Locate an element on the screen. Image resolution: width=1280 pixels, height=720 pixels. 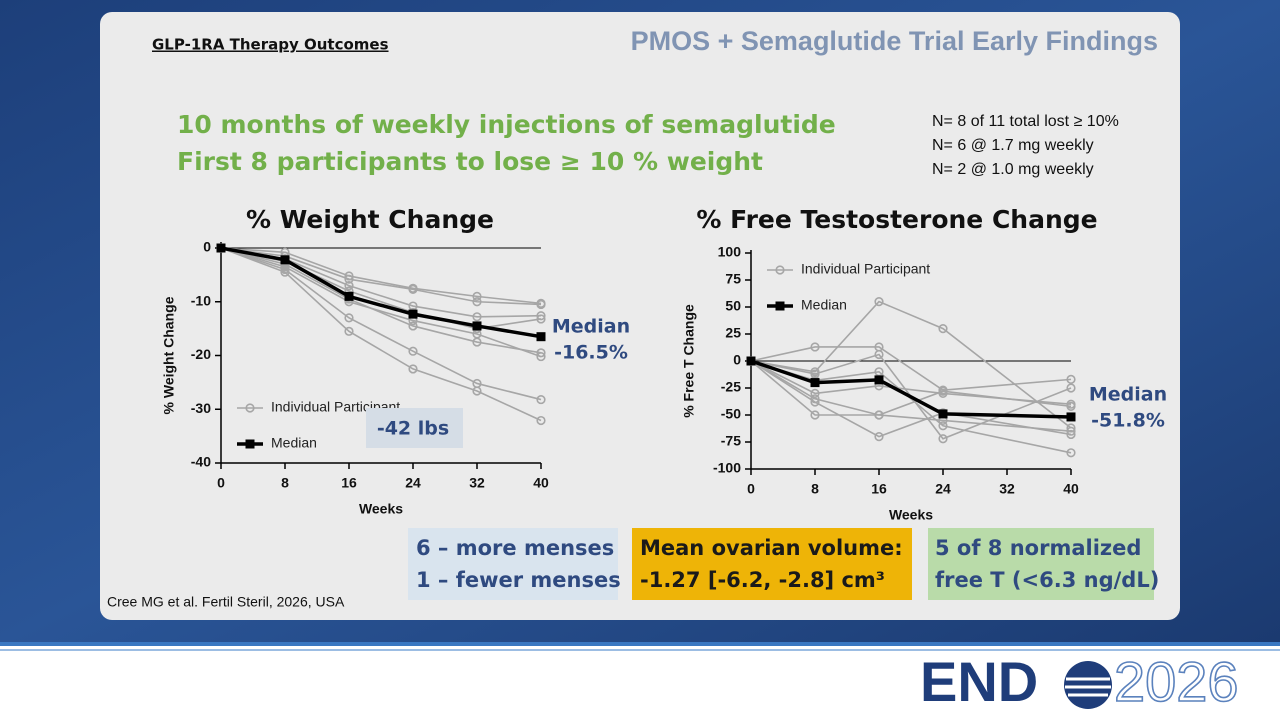
legend-label: Individual Participant is located at coordinates (865, 269).